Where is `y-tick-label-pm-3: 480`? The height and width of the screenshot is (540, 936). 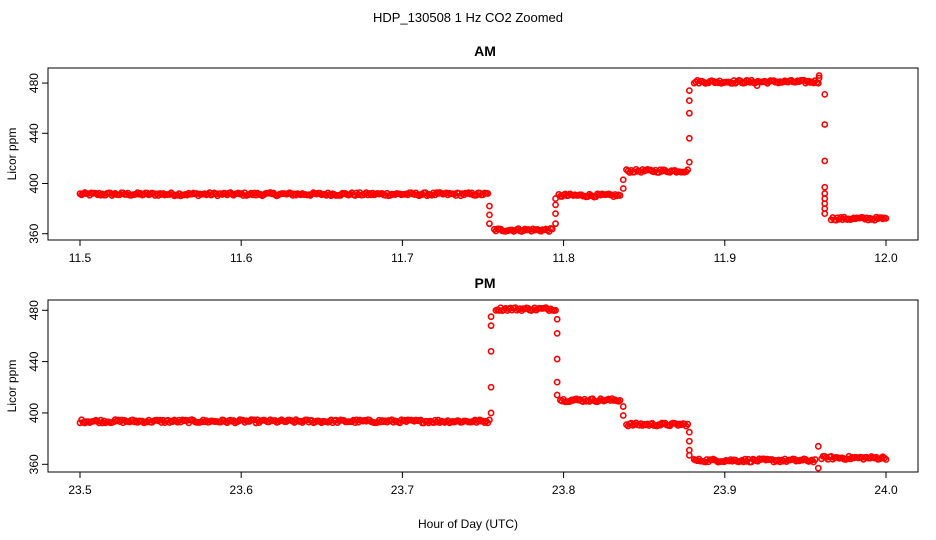
y-tick-label-pm-3: 480 is located at coordinates (34, 310).